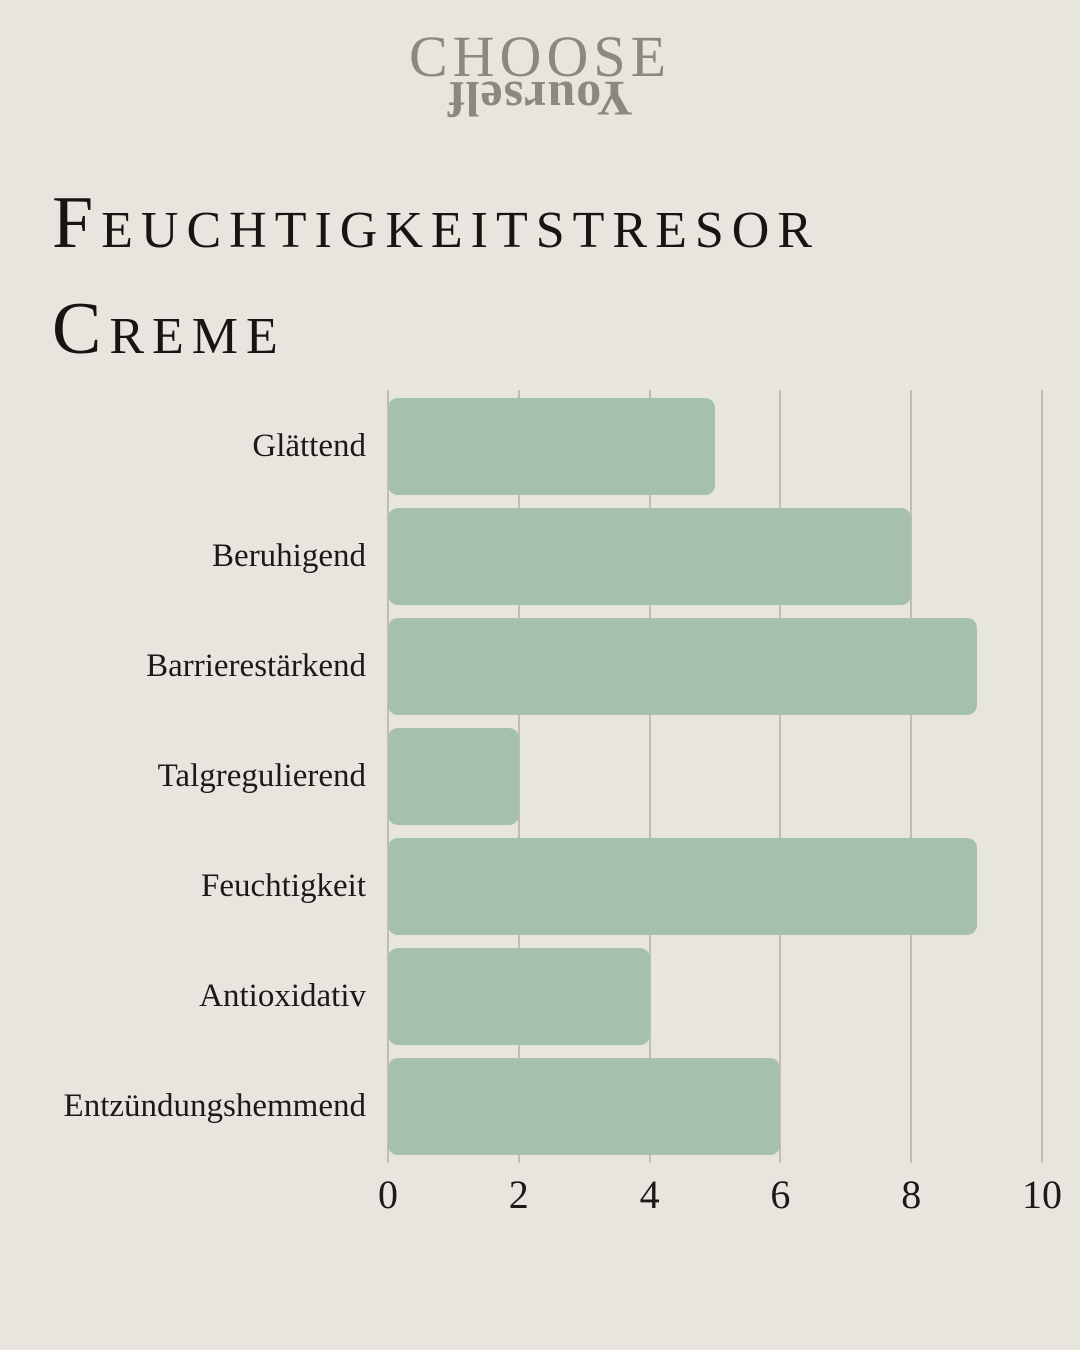  I want to click on category-label: Barrierestärkend, so click(256, 666).